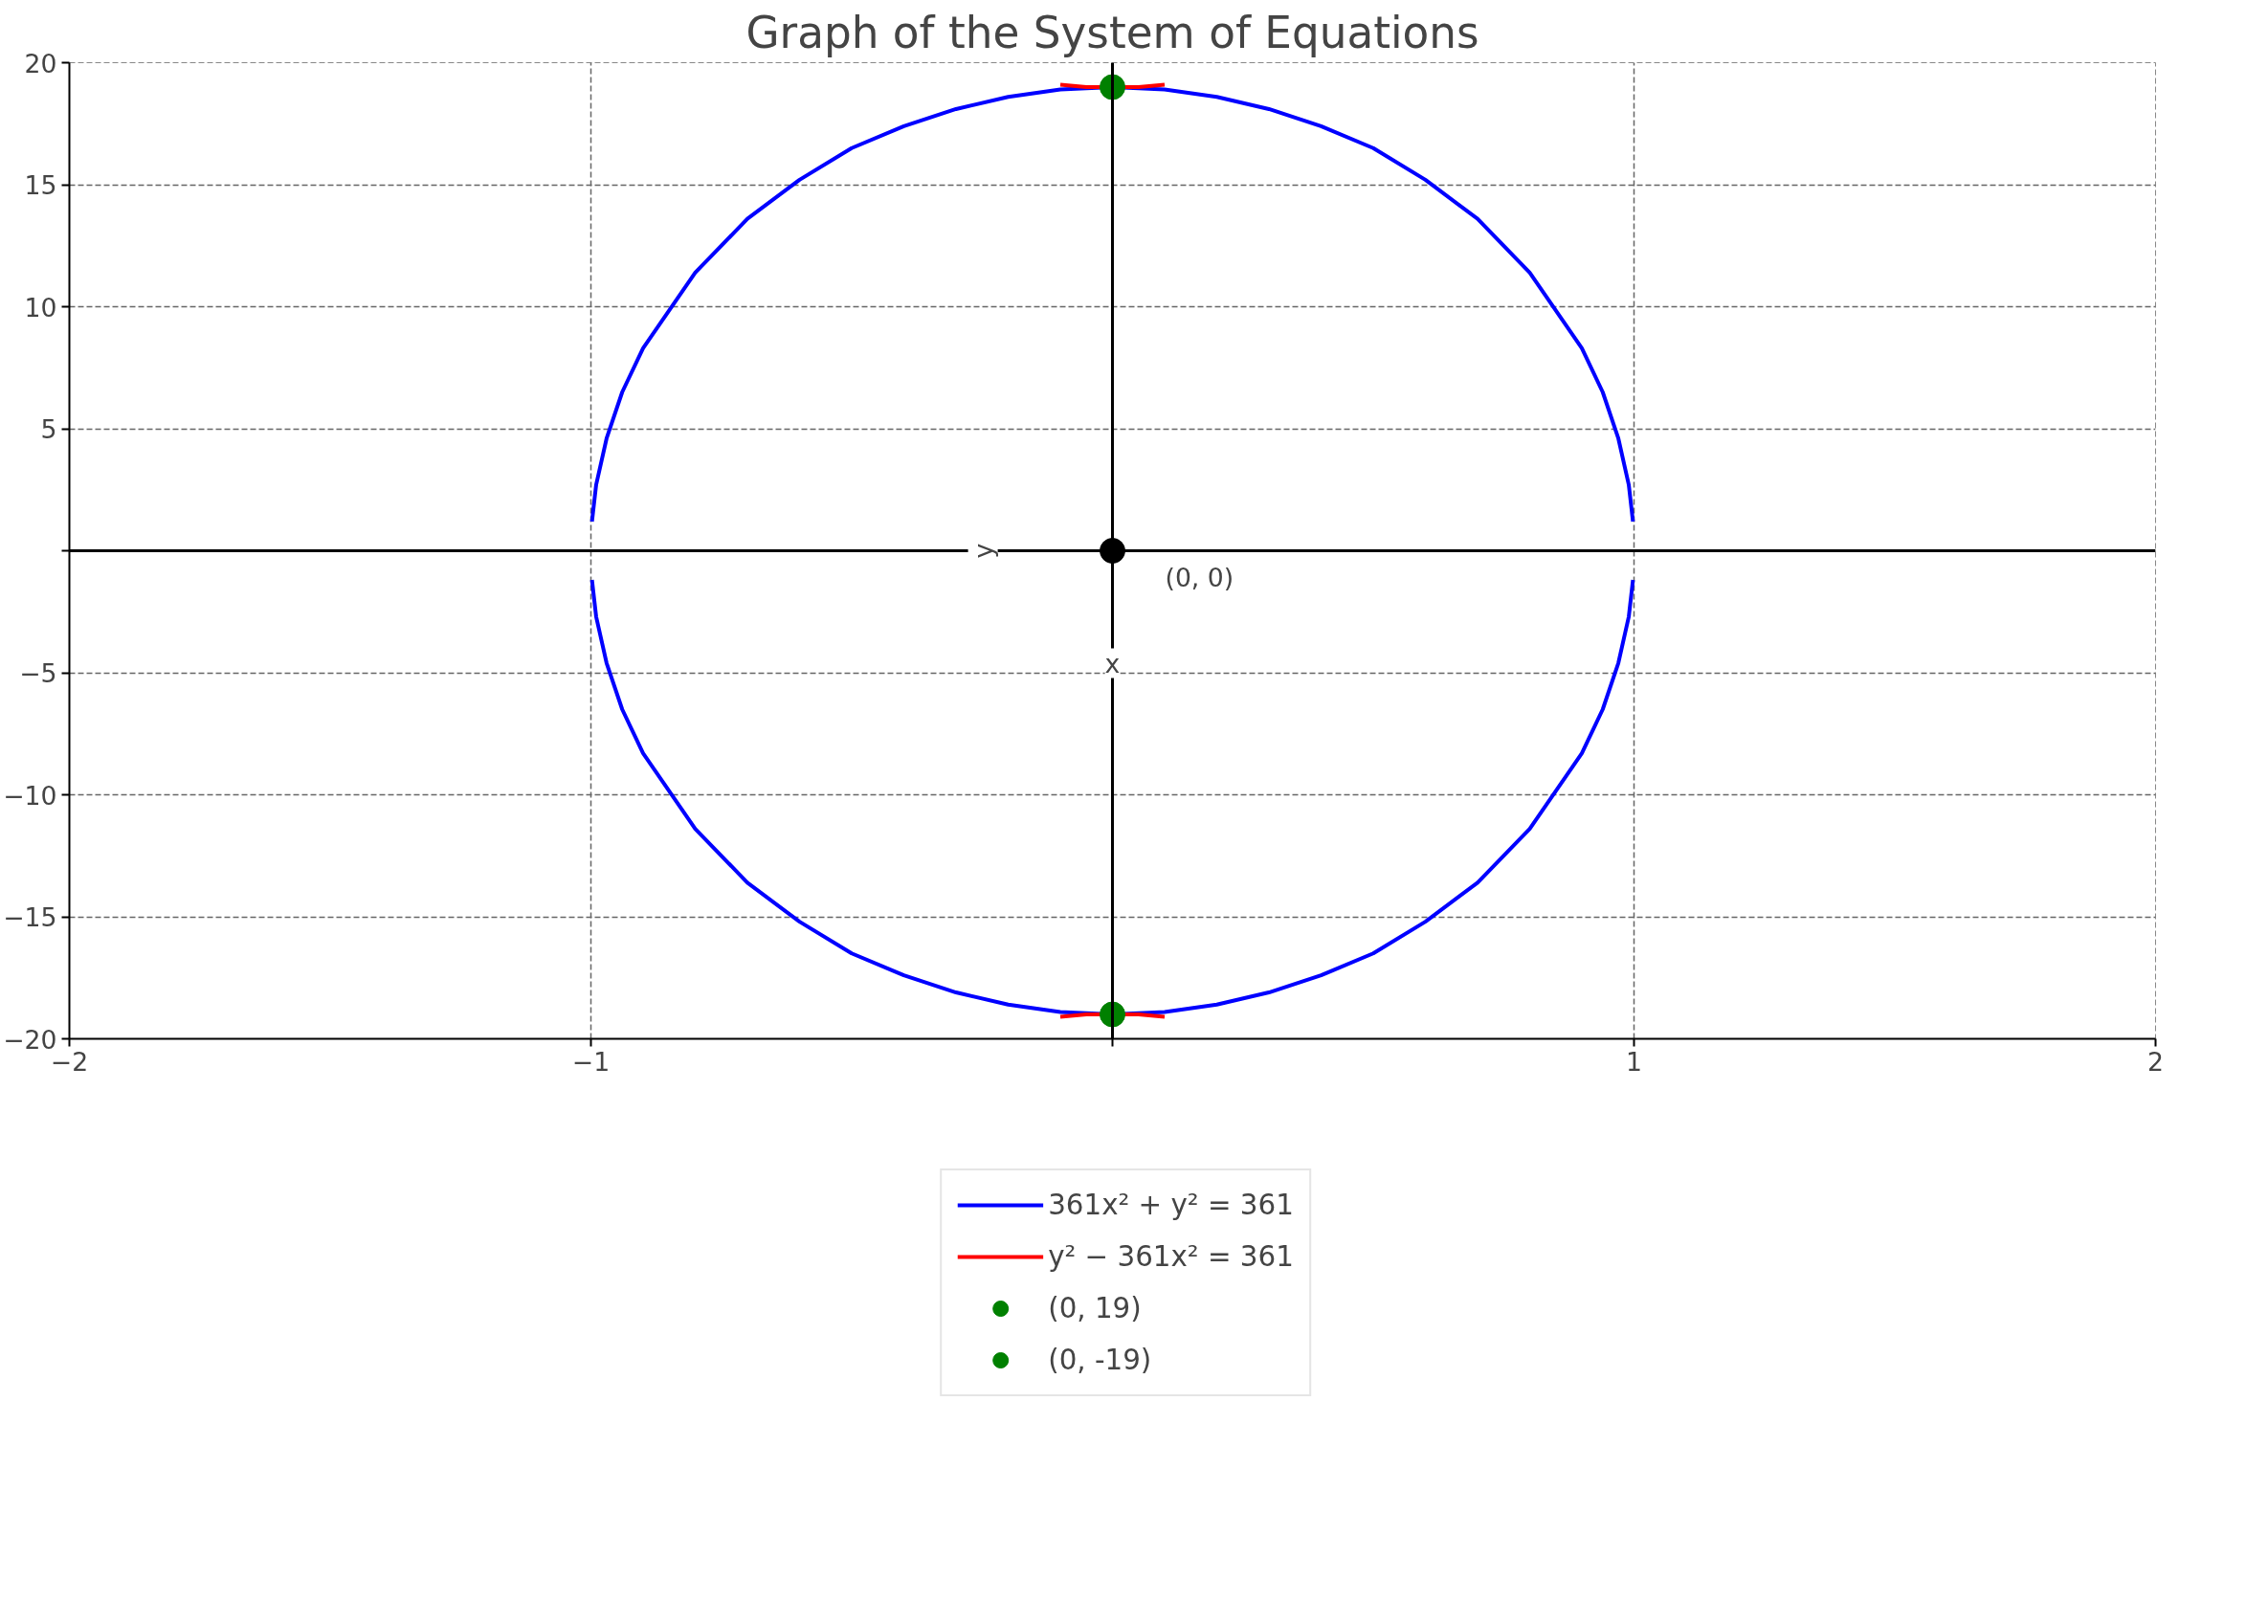 Image resolution: width=2268 pixels, height=1624 pixels. What do you see at coordinates (30, 795) in the screenshot?
I see `y-tick-label: −10` at bounding box center [30, 795].